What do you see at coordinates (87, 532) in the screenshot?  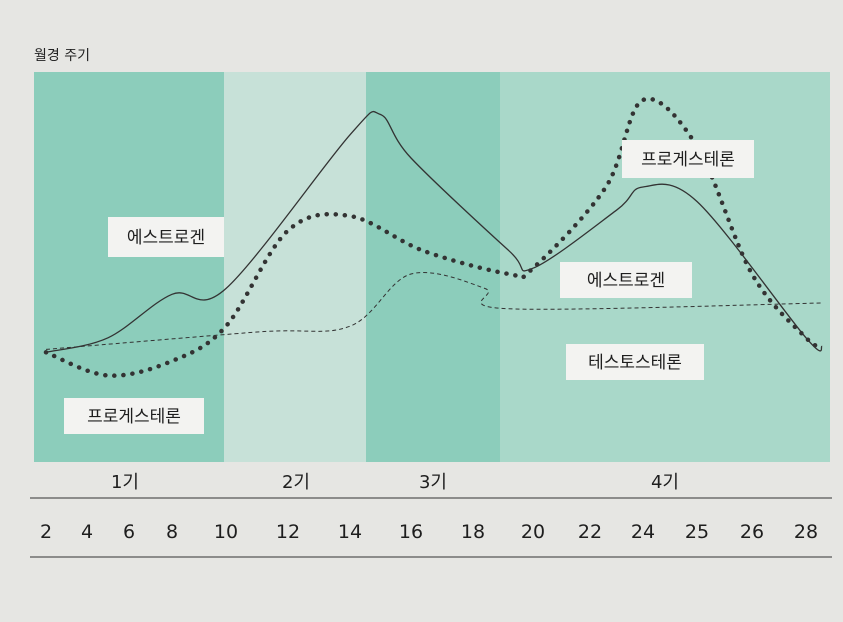 I see `x-tick-label: 4` at bounding box center [87, 532].